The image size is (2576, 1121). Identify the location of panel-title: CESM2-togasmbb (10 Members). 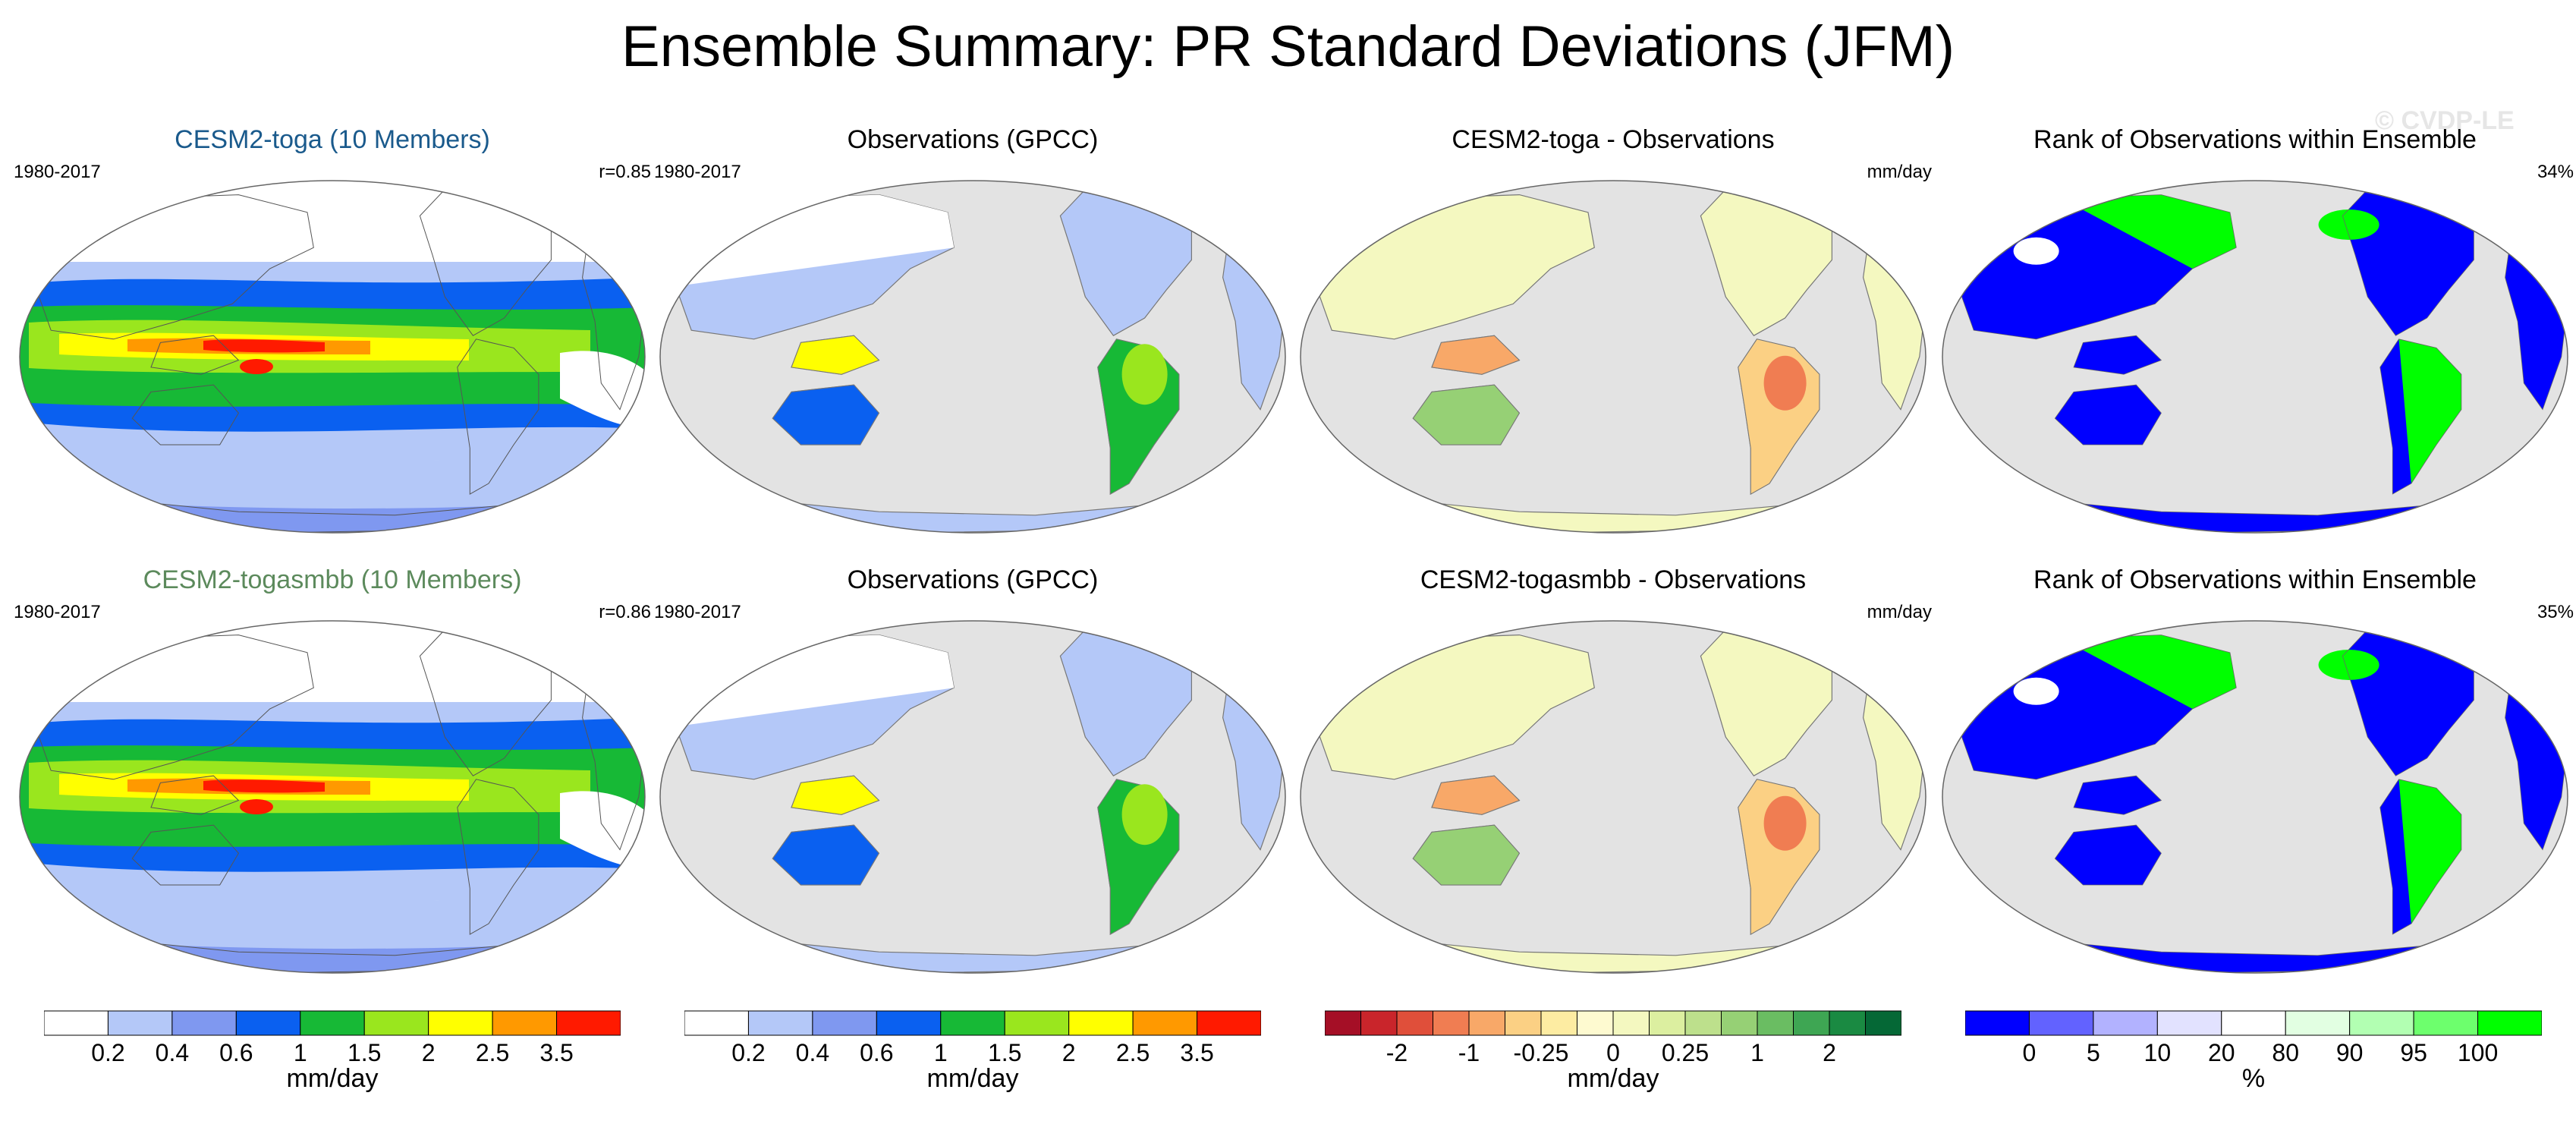
(332, 579).